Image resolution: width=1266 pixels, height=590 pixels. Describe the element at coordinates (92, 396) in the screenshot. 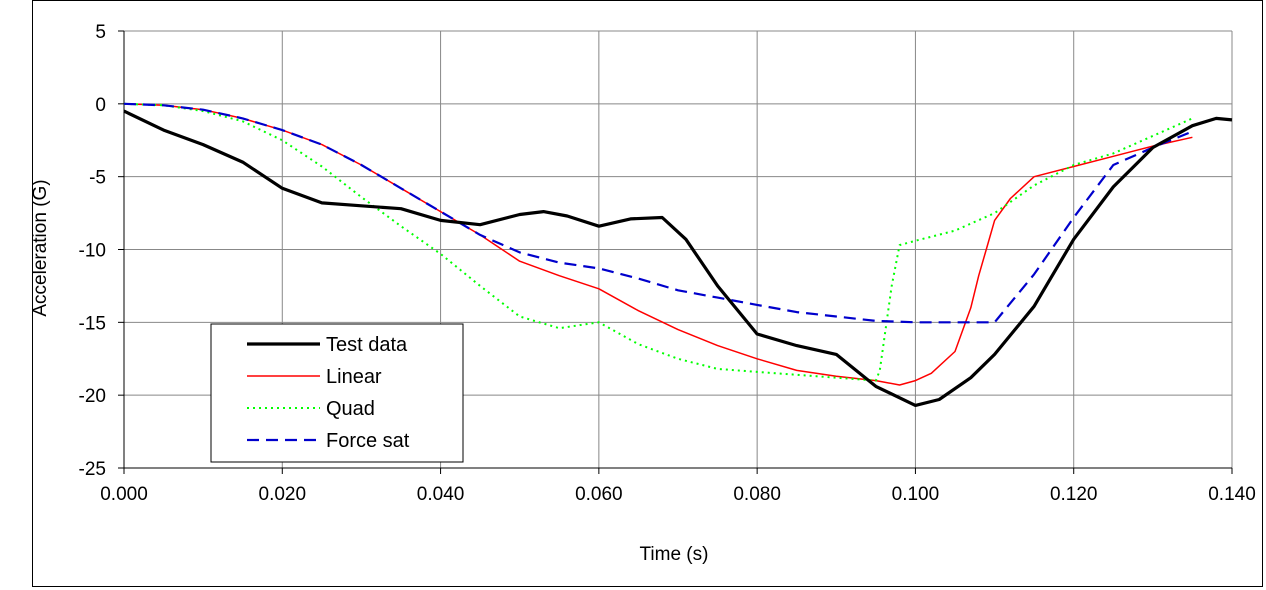

I see `y-tick-label: -20` at that location.